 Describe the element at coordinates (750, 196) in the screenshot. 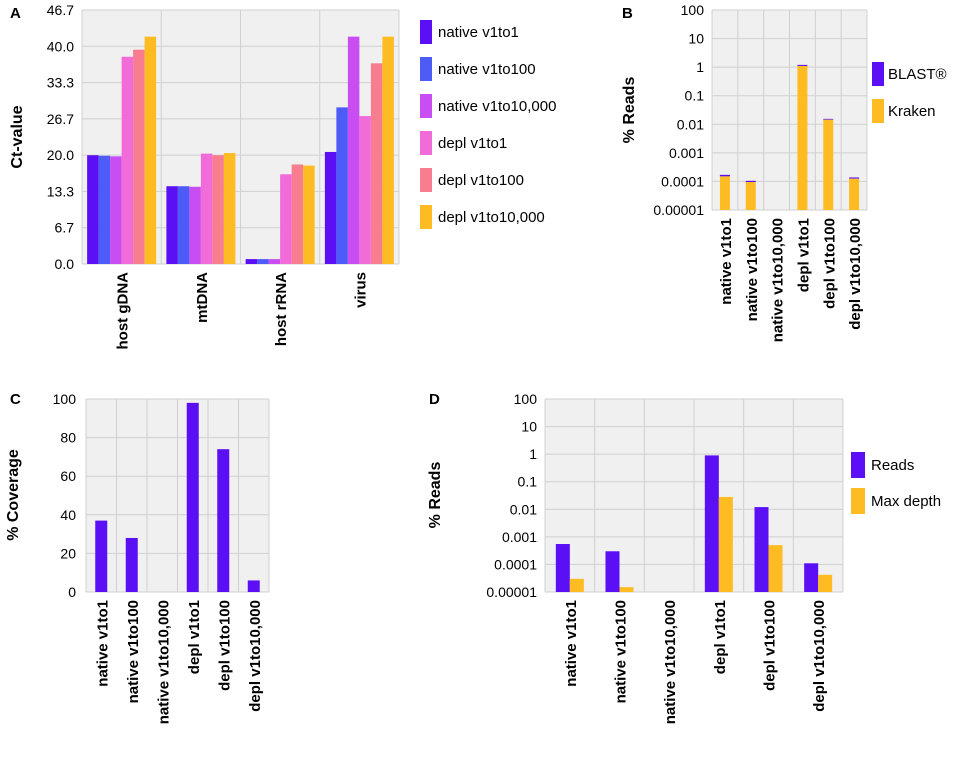

I see `bar-kraken-native-v1to100` at that location.